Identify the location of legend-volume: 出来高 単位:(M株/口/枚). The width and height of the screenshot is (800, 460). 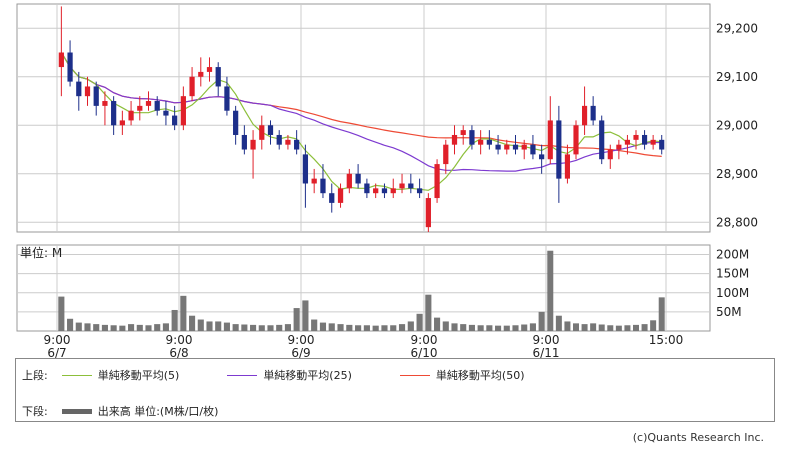
(133, 411).